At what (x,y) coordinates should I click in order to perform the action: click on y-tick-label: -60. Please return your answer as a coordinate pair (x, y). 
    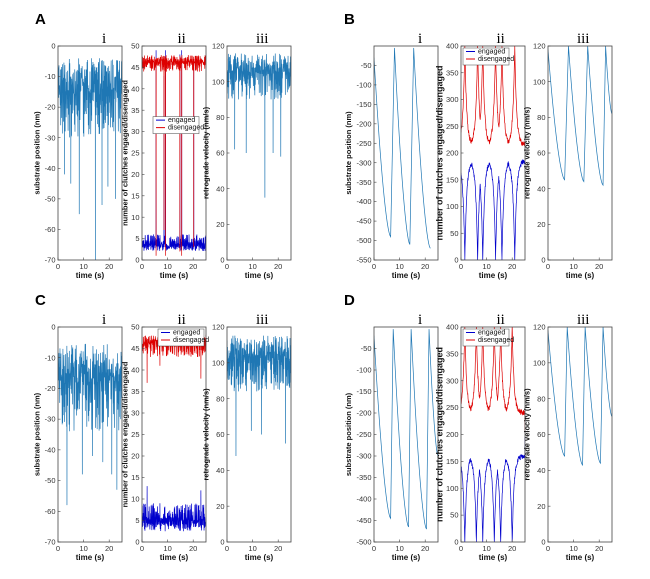
    Looking at the image, I should click on (50, 511).